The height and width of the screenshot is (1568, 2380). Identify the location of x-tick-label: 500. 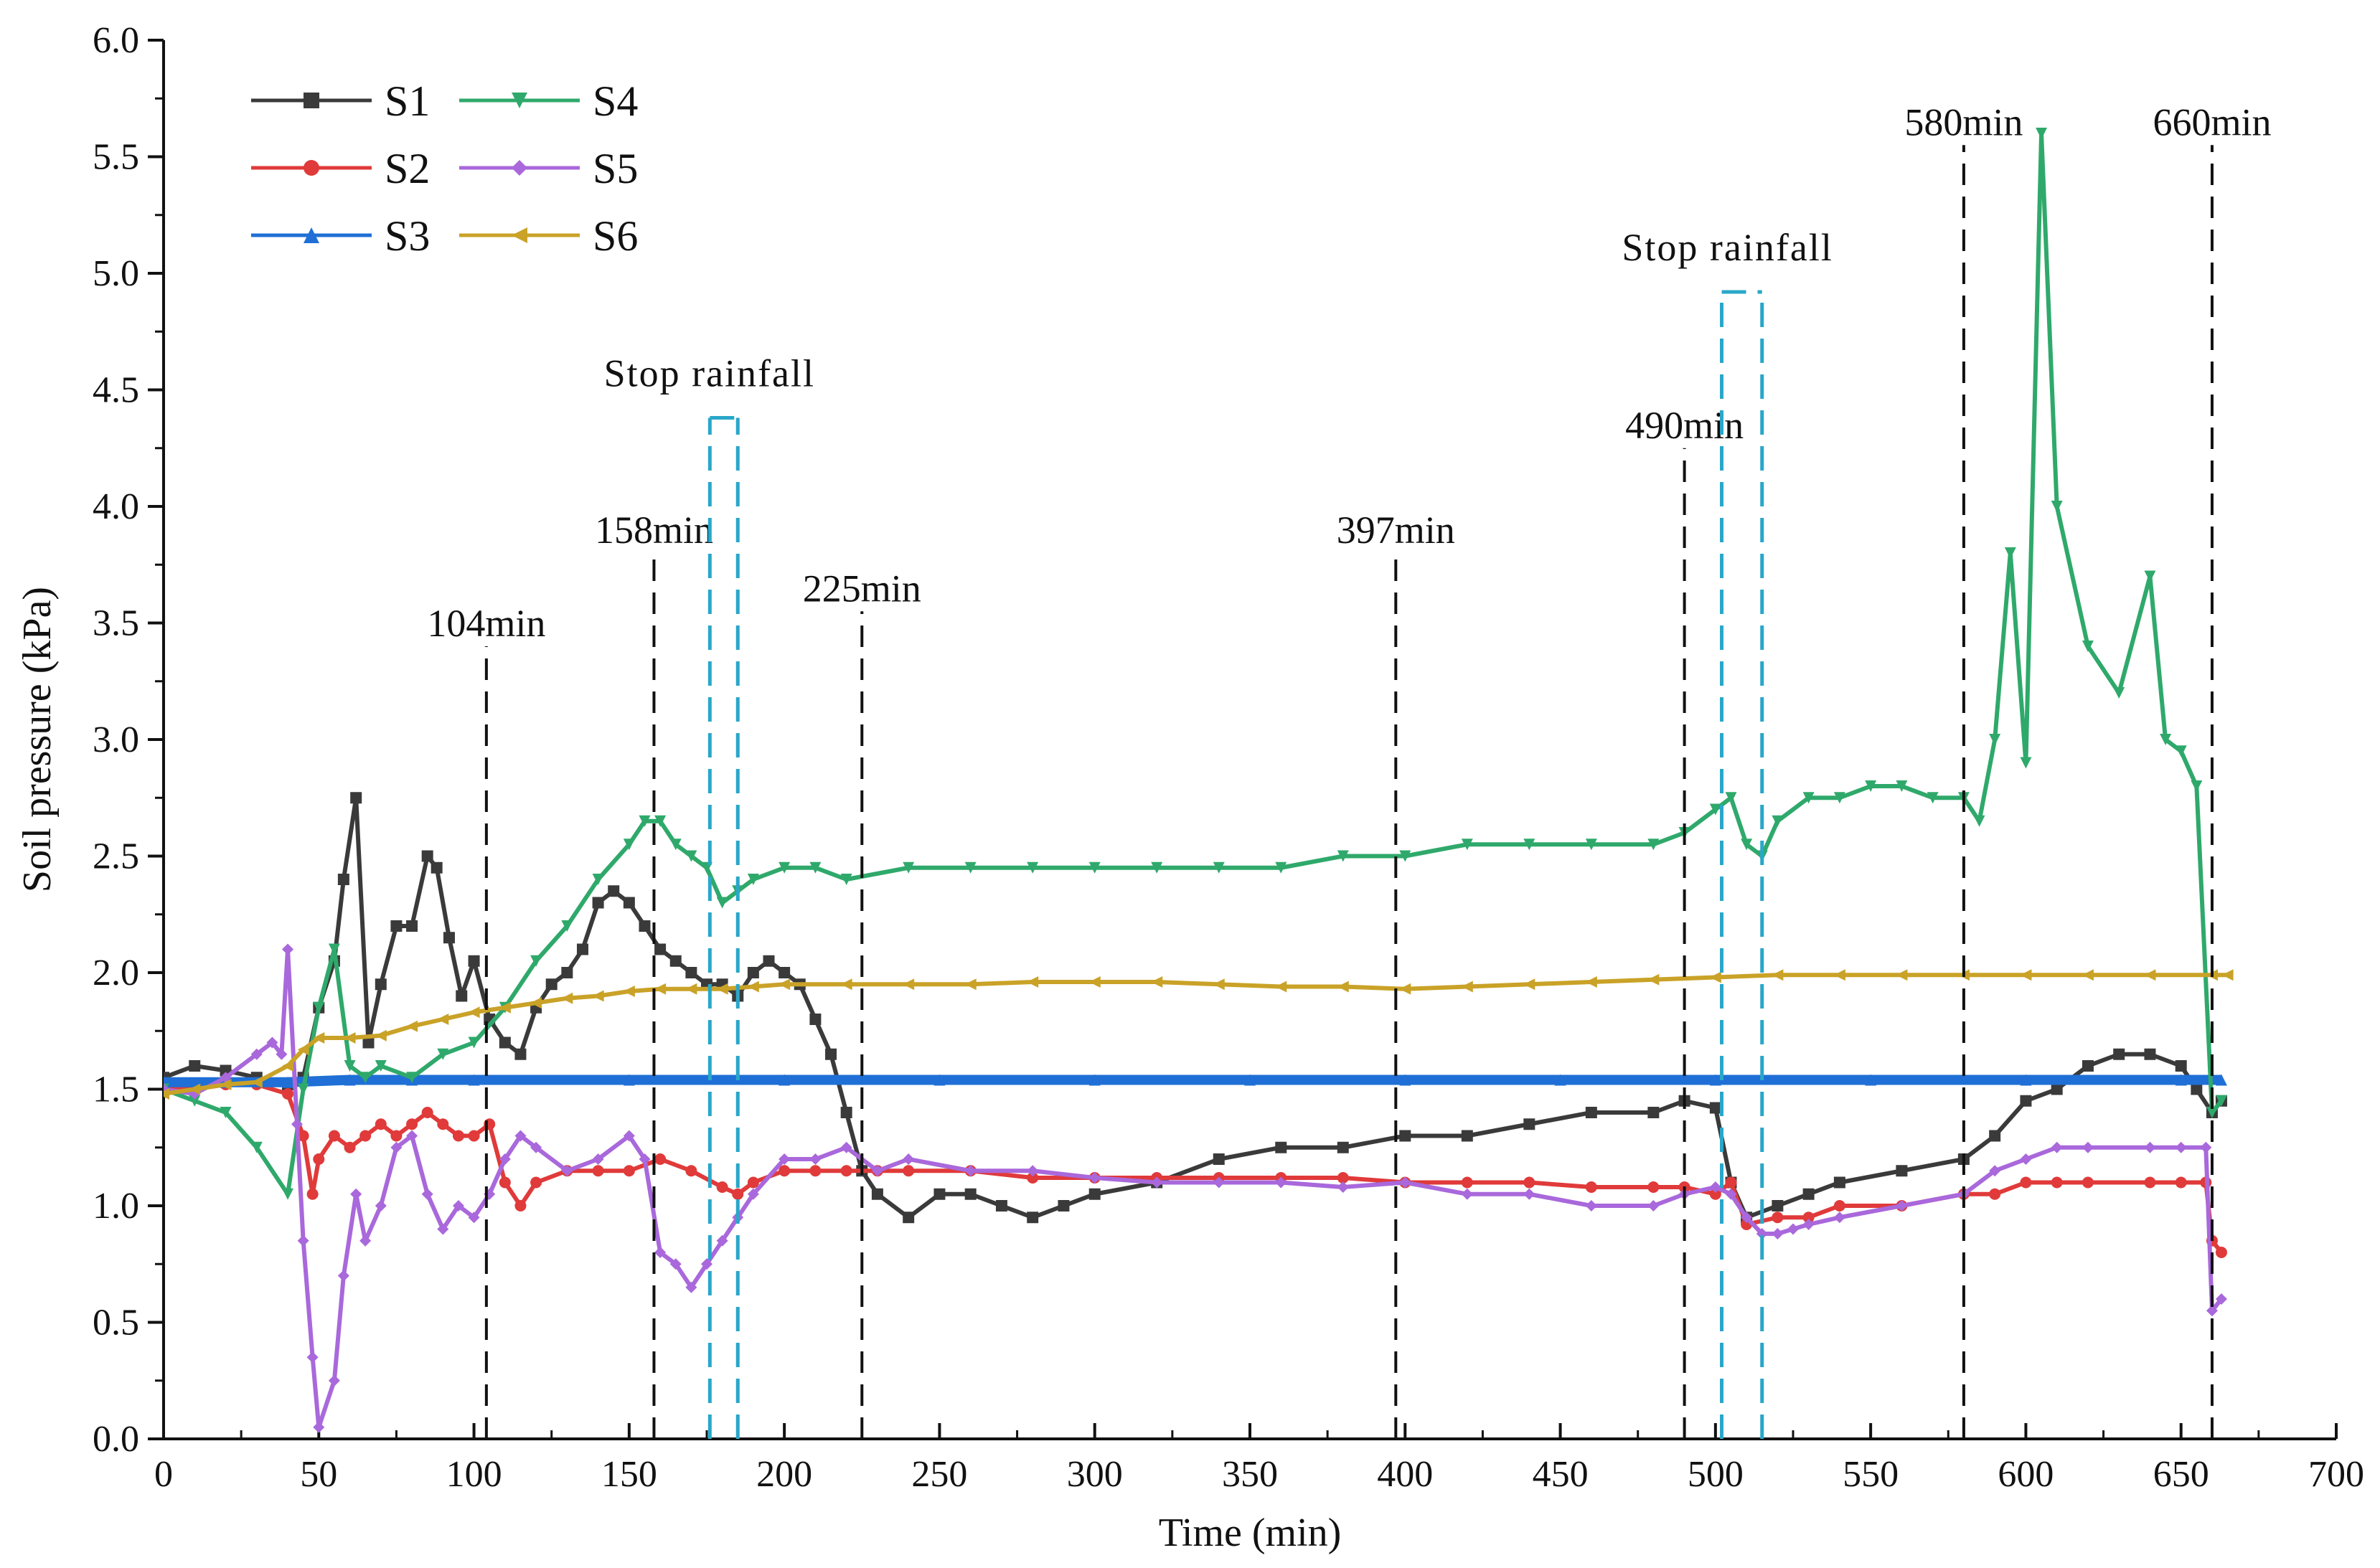
(1716, 1474).